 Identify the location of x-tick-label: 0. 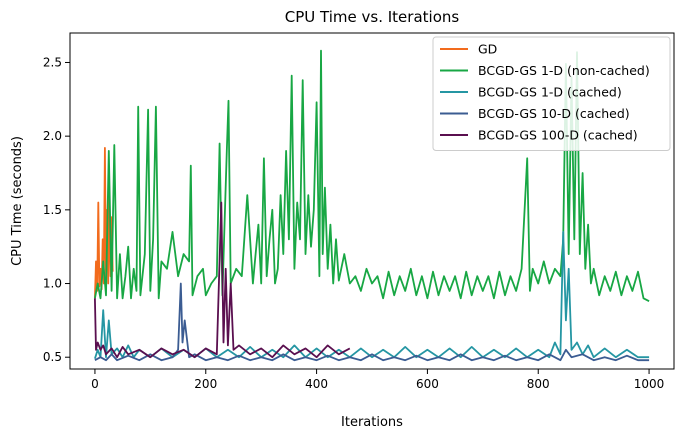
(95, 384).